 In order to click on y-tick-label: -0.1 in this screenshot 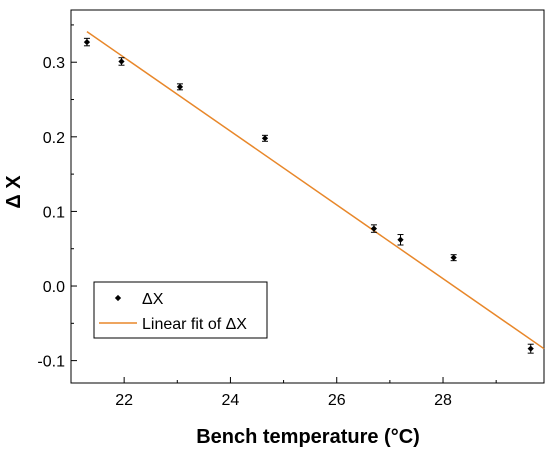, I will do `click(51, 362)`.